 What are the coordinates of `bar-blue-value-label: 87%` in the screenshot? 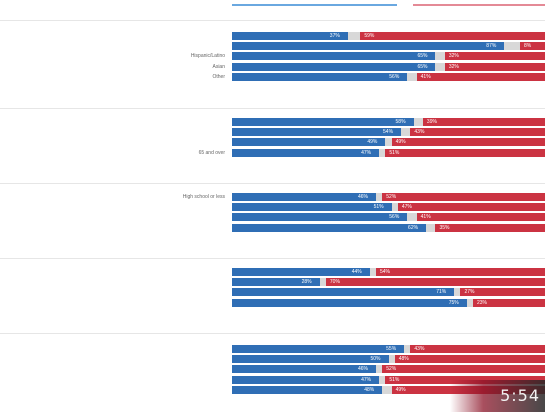 It's located at (491, 46).